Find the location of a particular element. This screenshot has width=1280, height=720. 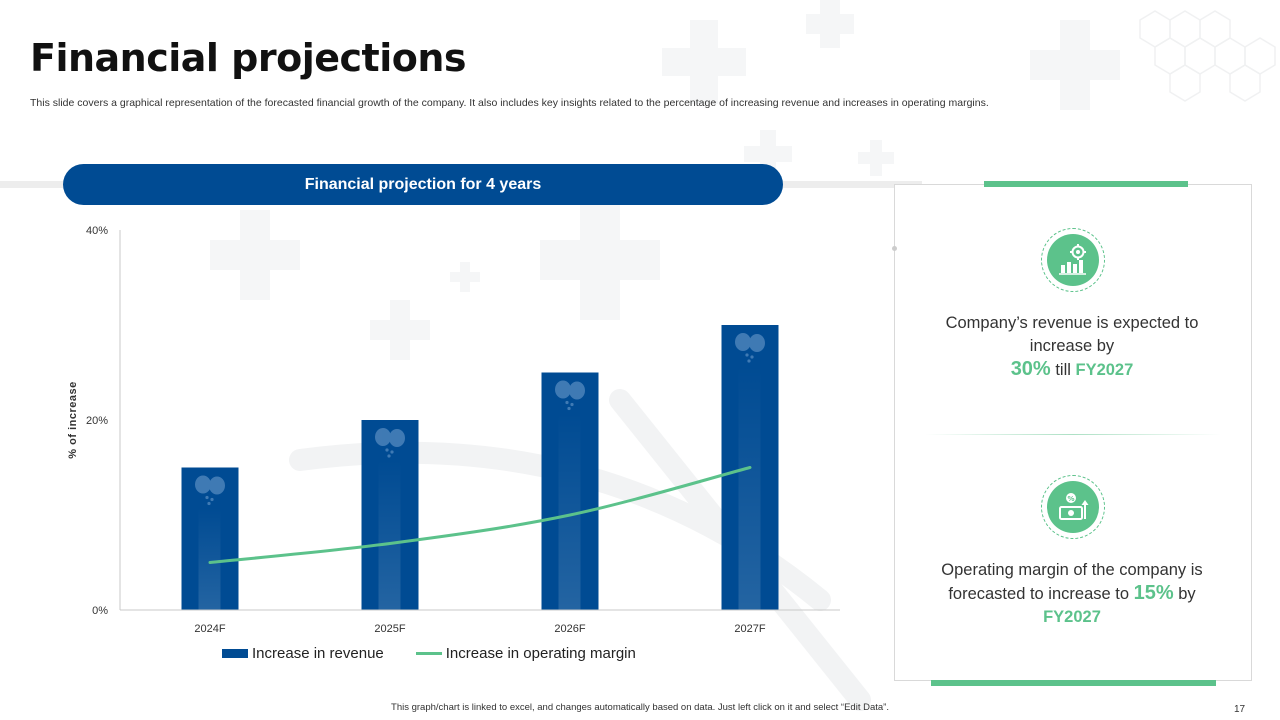

x-tick-label: 2025F is located at coordinates (389, 629).